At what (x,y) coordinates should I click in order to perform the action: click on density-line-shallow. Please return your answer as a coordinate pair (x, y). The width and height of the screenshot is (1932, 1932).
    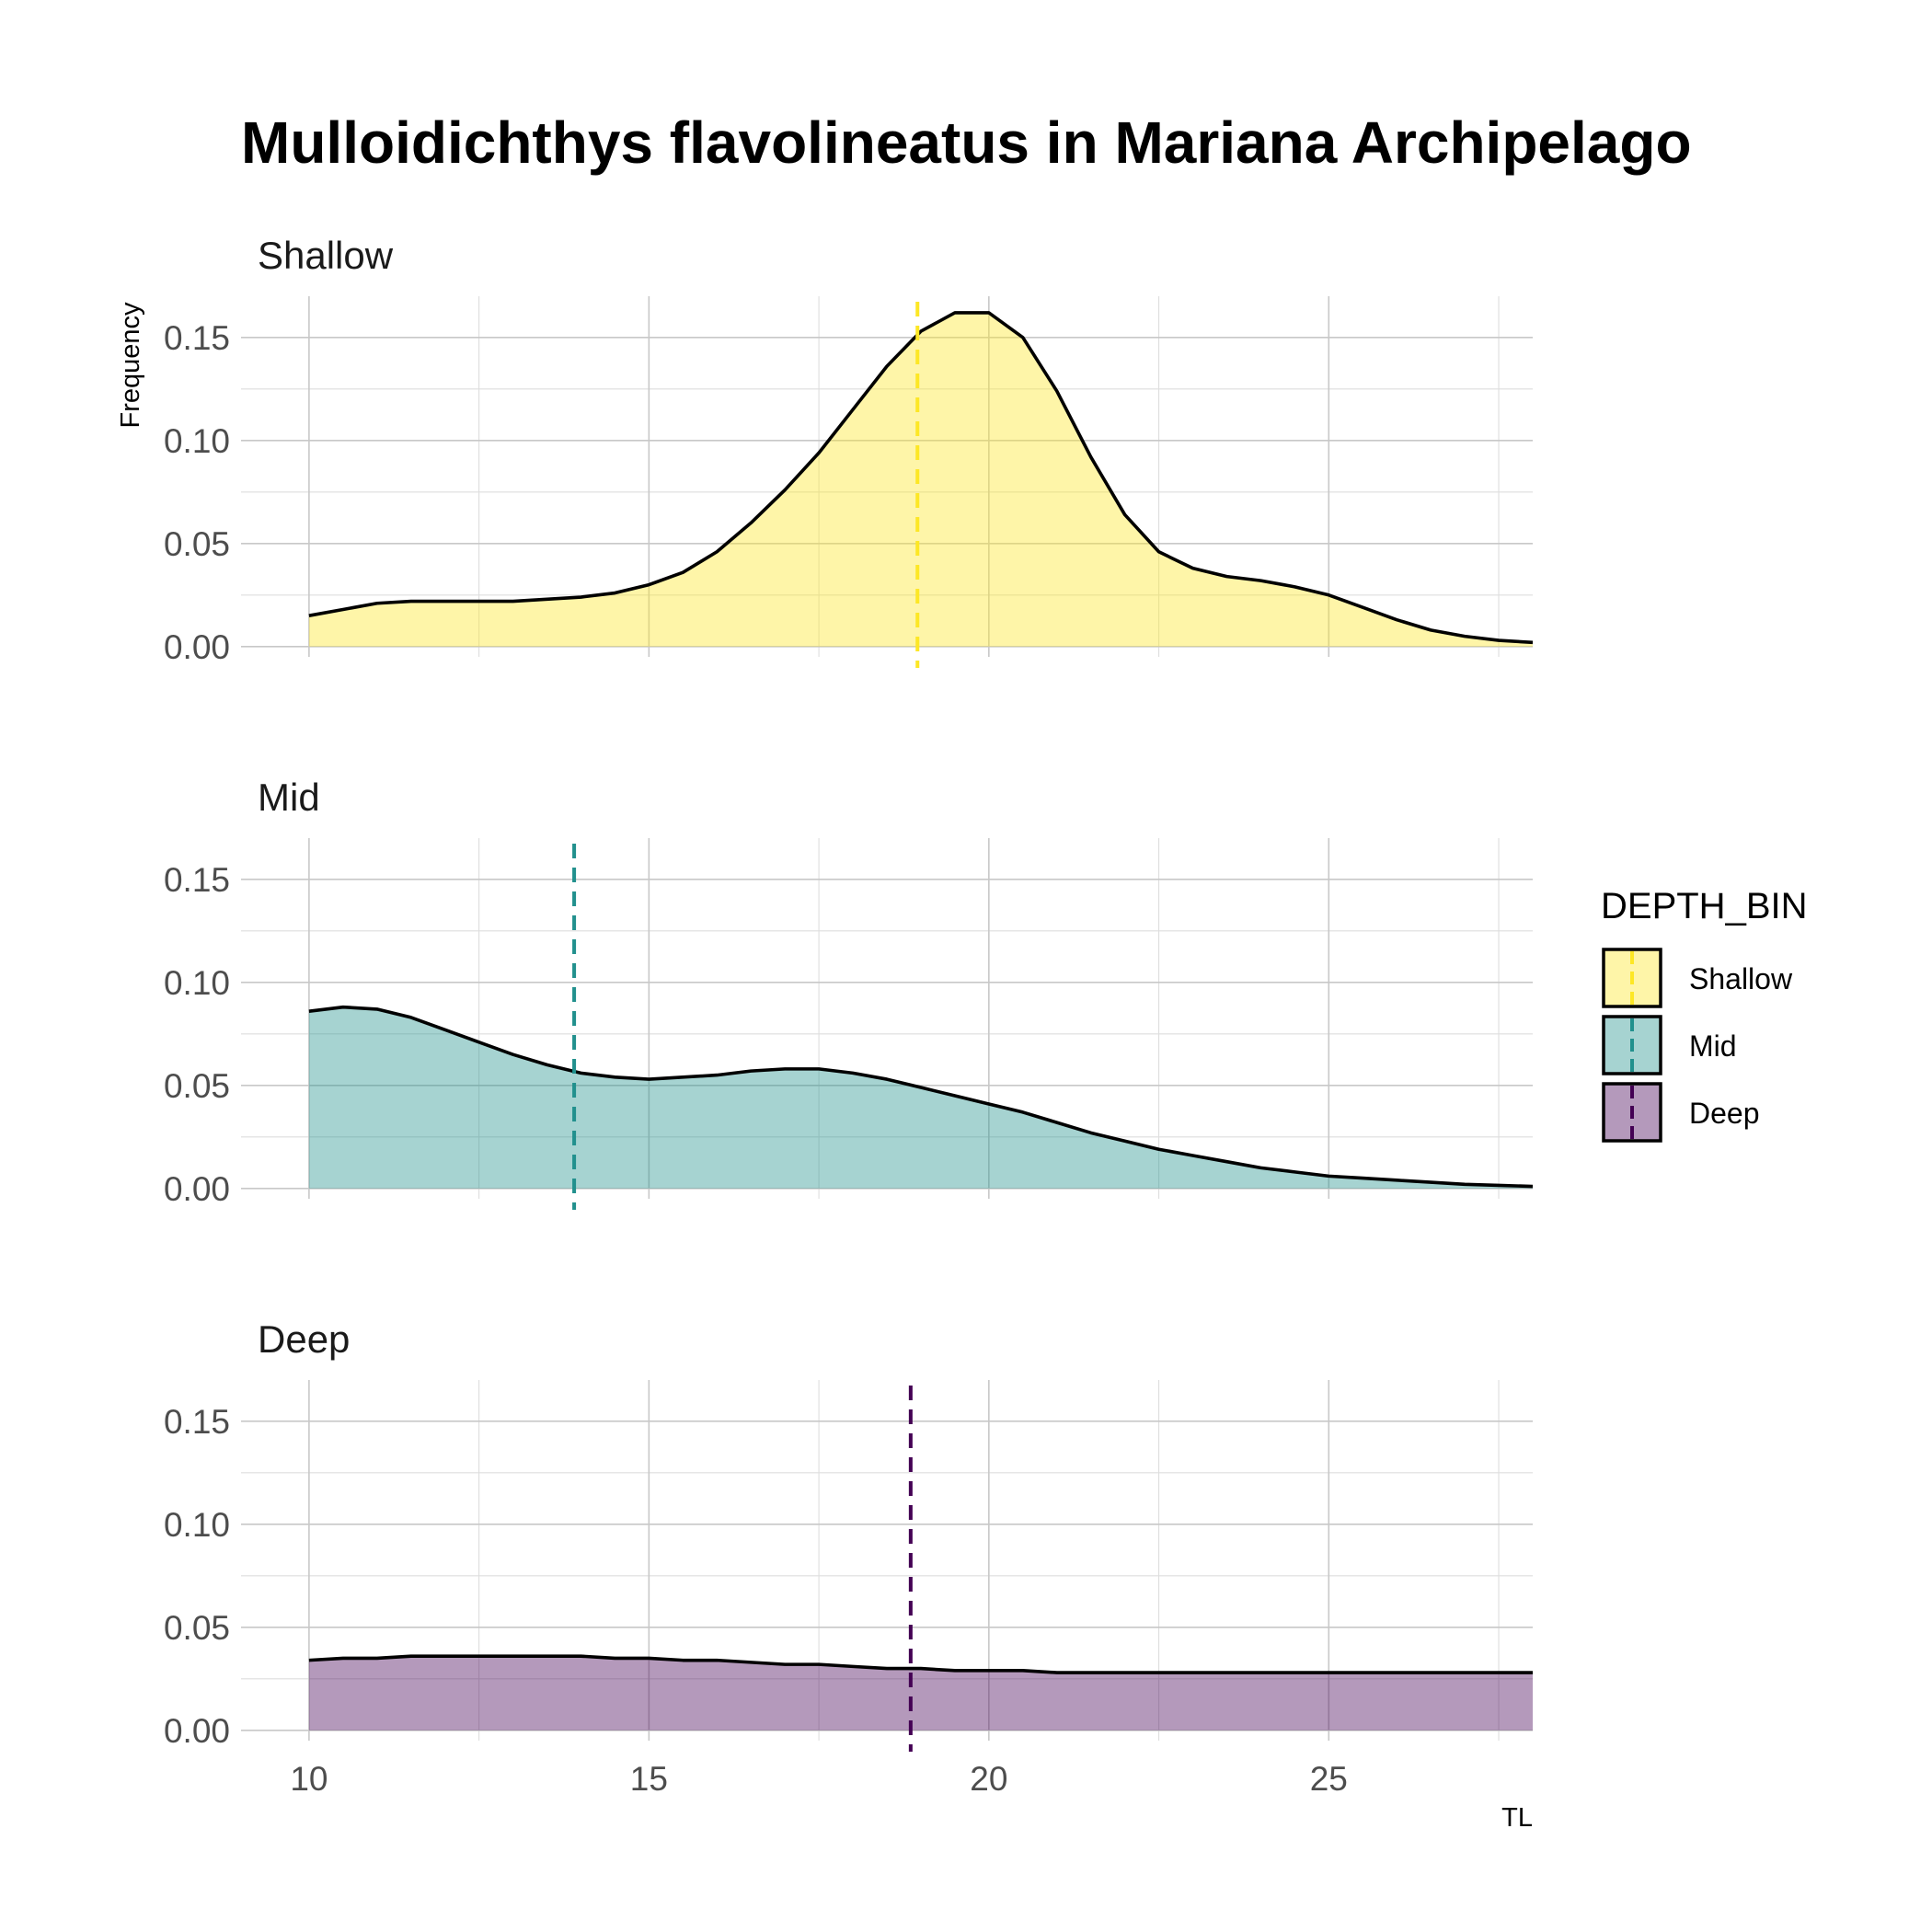
    Looking at the image, I should click on (921, 478).